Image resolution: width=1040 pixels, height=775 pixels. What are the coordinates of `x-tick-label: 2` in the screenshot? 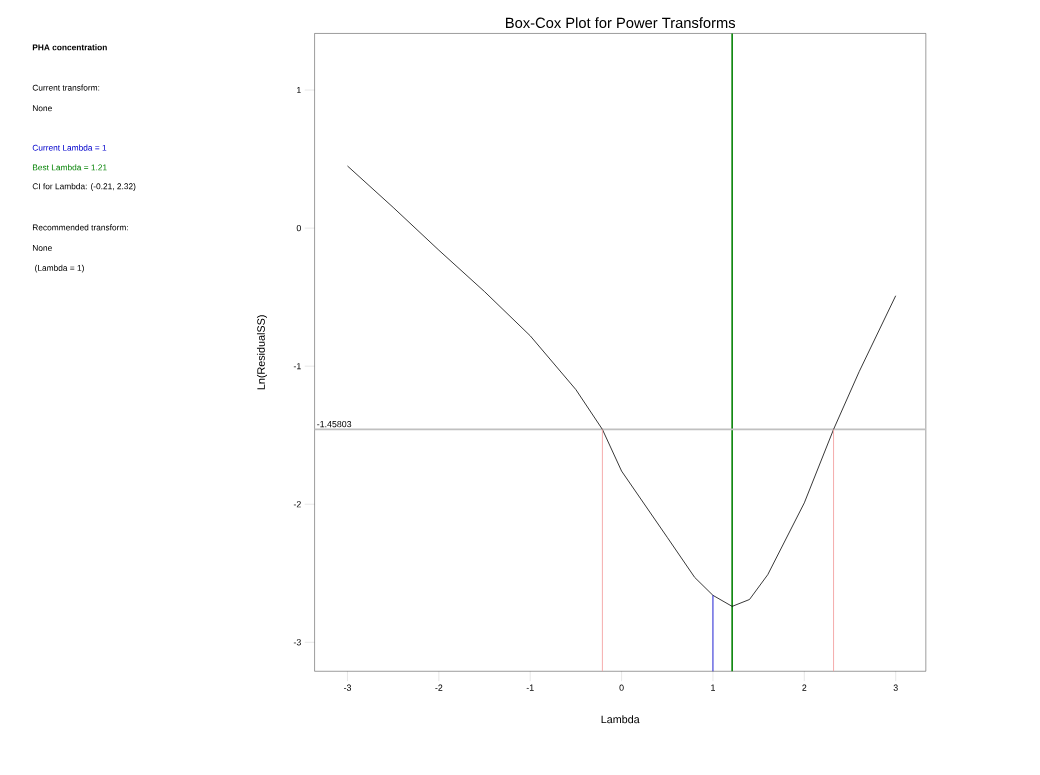 It's located at (804, 687).